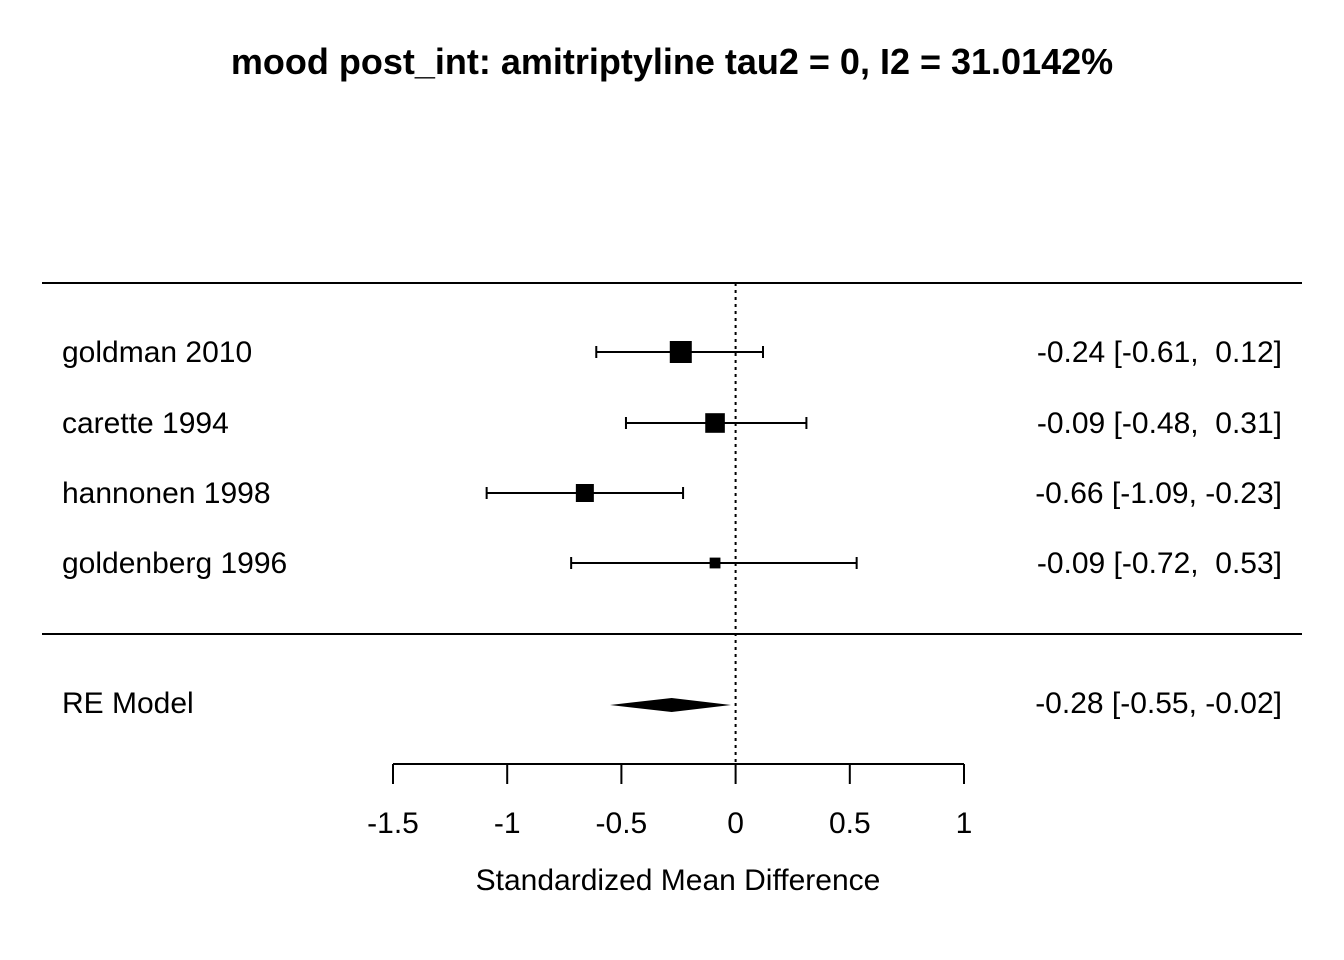 The width and height of the screenshot is (1344, 960). What do you see at coordinates (1158, 493) in the screenshot?
I see `study-ci-text: -0.66 [-1.09, -0.23]` at bounding box center [1158, 493].